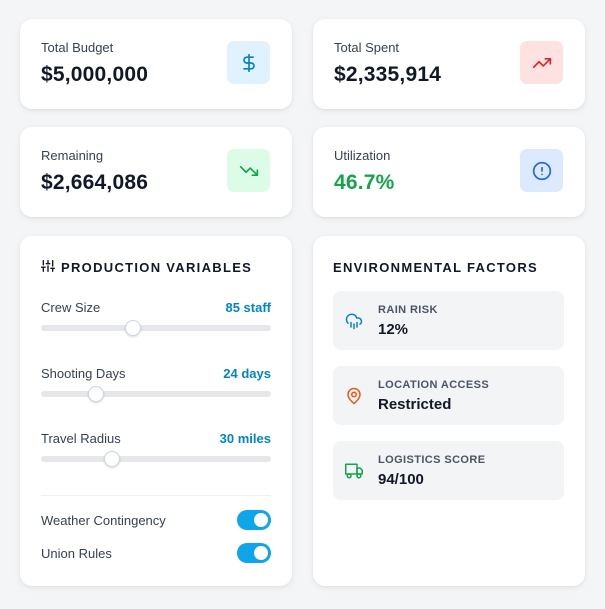  I want to click on location-access-item: LOCATION ACCESS Restricted, so click(448, 395).